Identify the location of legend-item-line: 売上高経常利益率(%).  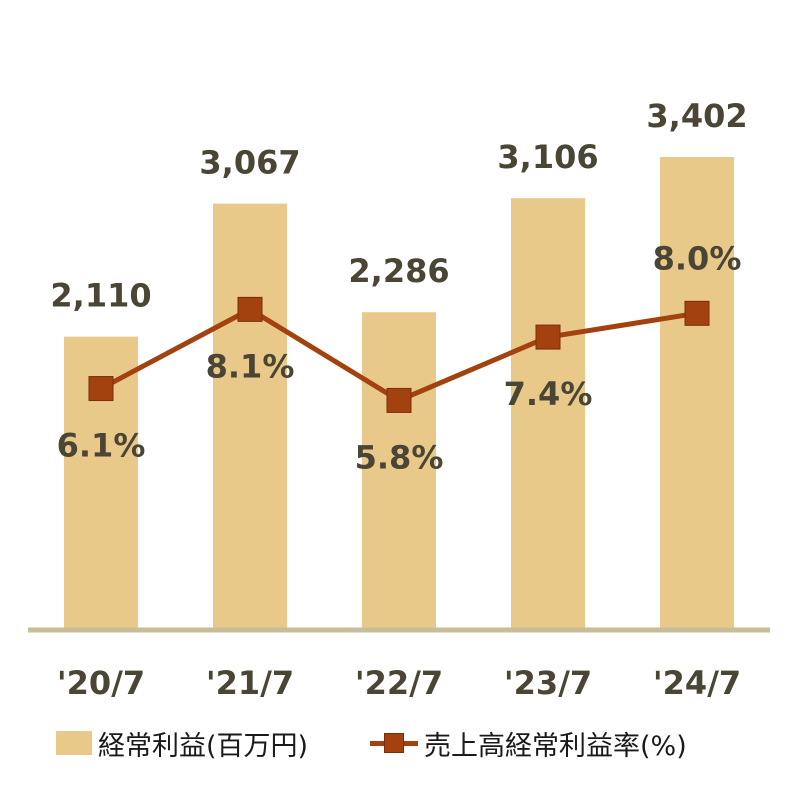
(528, 743).